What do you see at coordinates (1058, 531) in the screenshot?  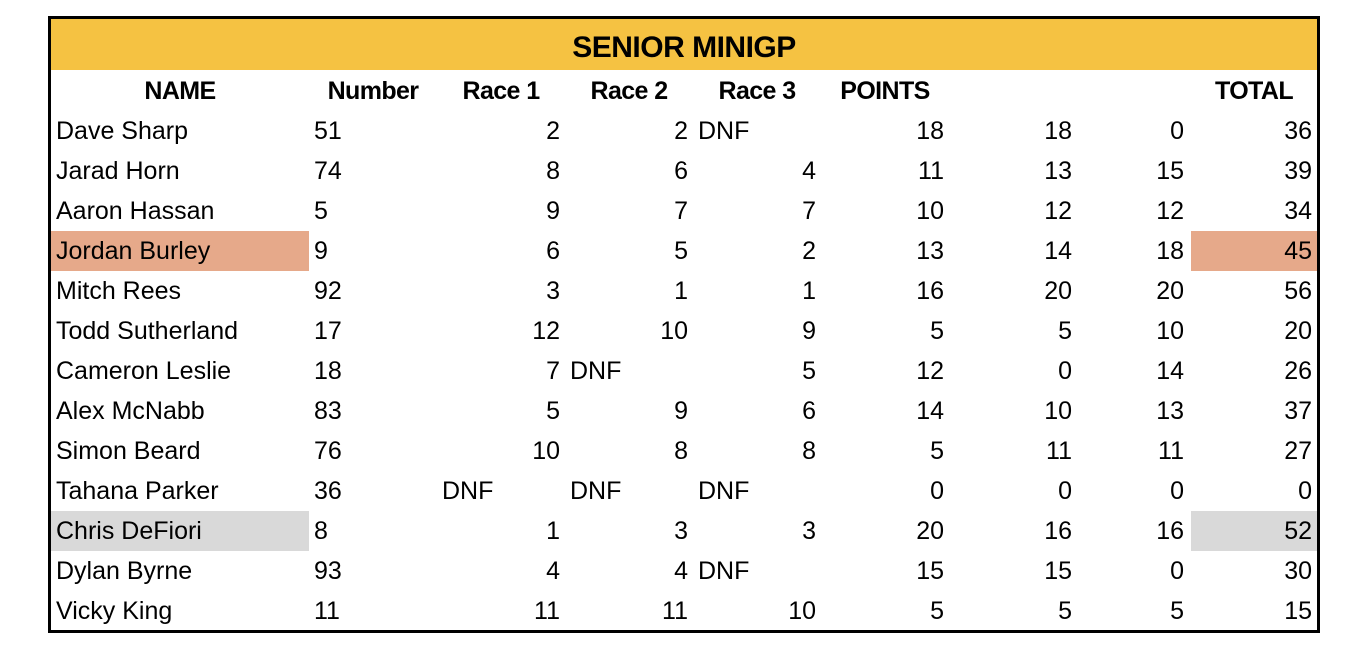 I see `points-race-2-cell: 16` at bounding box center [1058, 531].